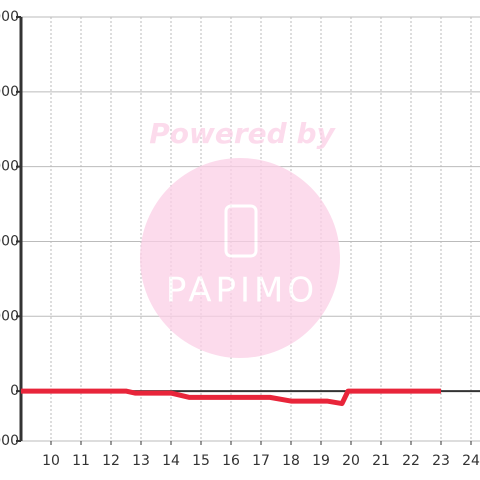 This screenshot has height=480, width=480. What do you see at coordinates (231, 397) in the screenshot?
I see `line` at bounding box center [231, 397].